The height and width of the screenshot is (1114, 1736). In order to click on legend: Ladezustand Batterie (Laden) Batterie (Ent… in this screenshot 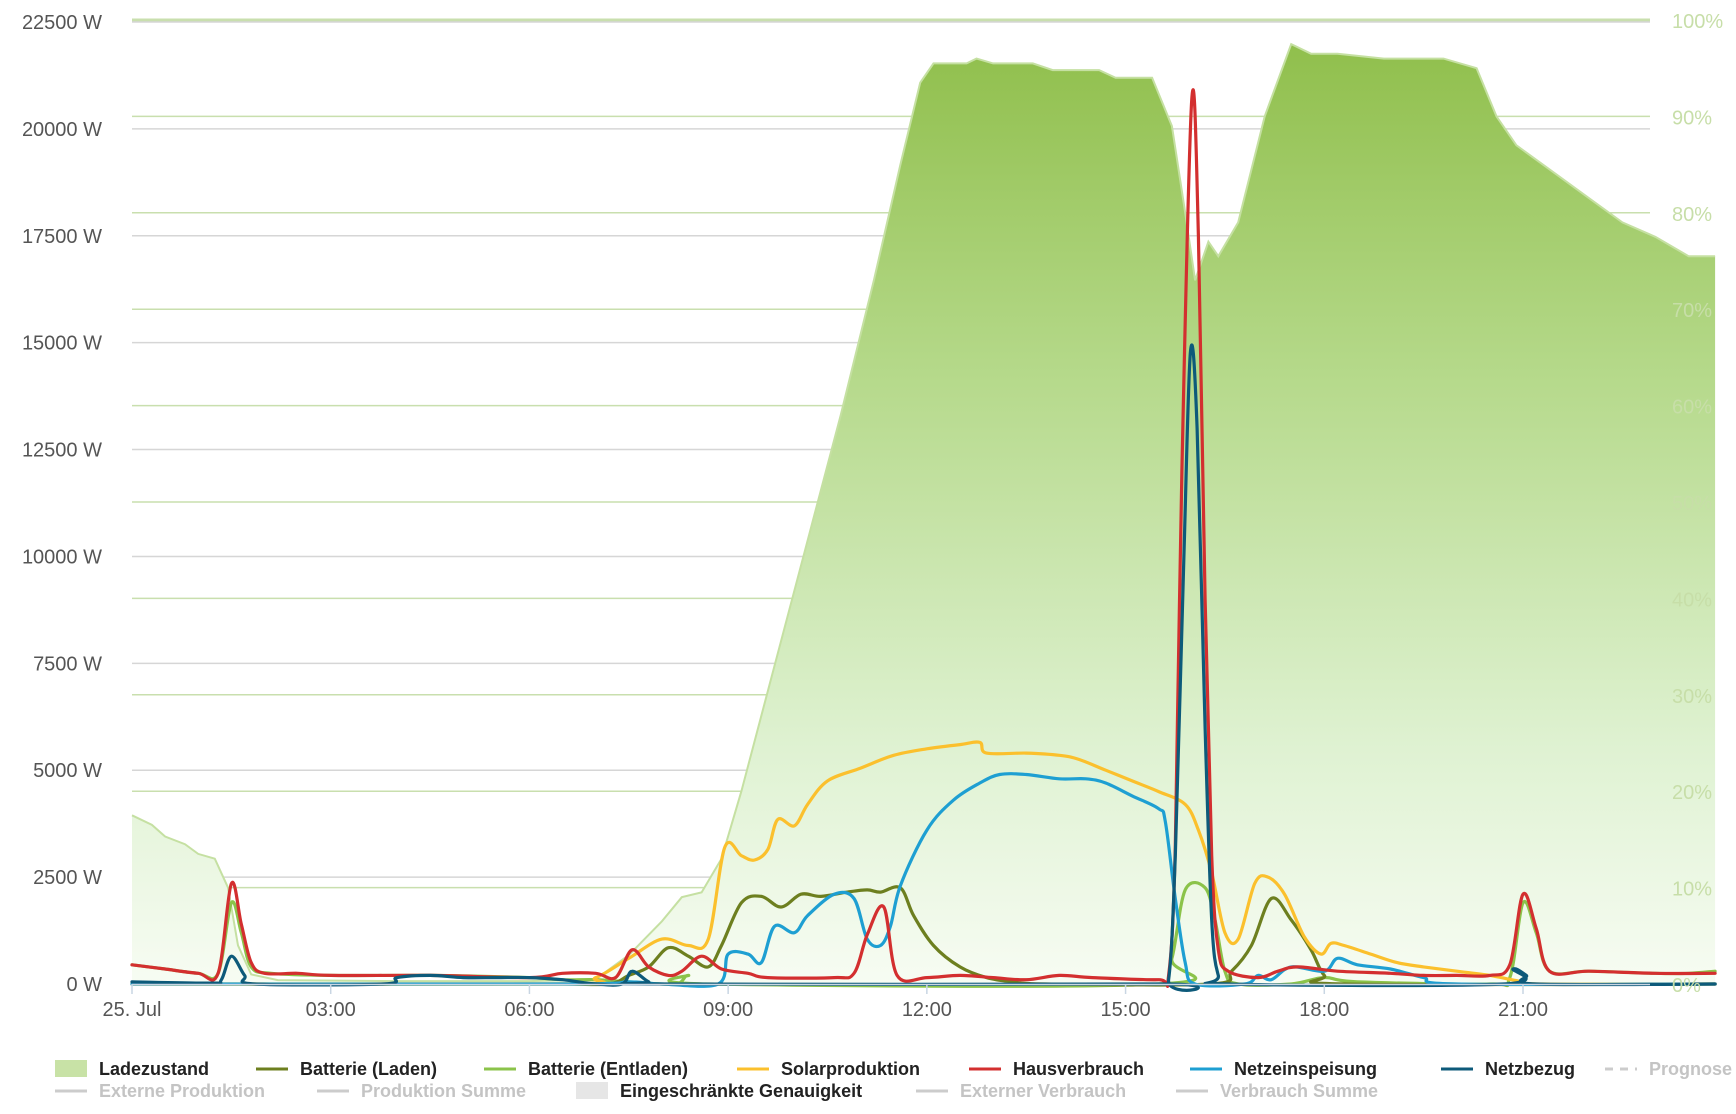, I will do `click(893, 1080)`.